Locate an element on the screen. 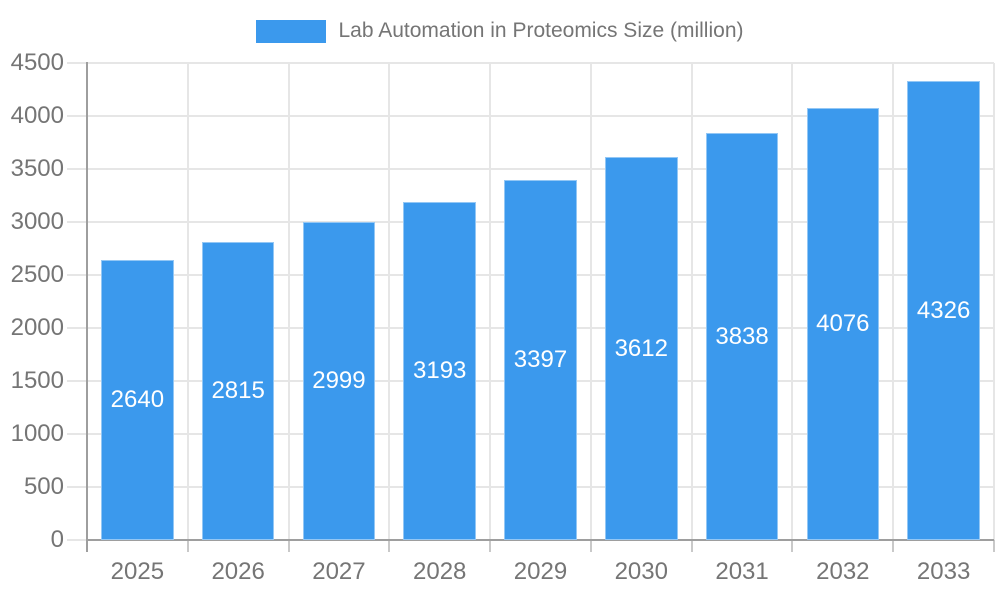  y-tick-label: 500 is located at coordinates (43, 486).